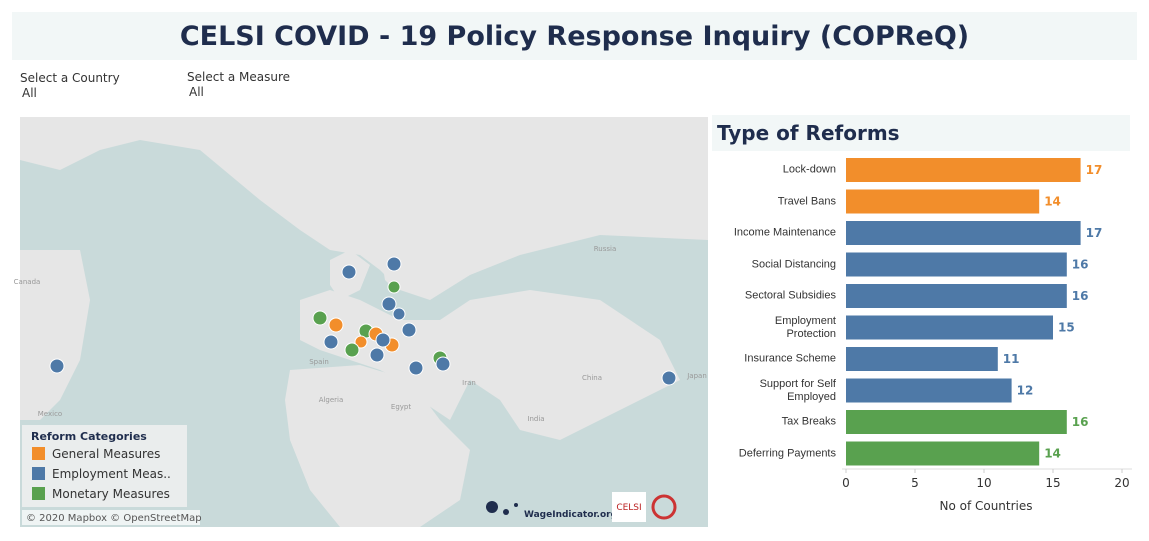 The height and width of the screenshot is (541, 1149). I want to click on legend-title: Reform Categories, so click(89, 436).